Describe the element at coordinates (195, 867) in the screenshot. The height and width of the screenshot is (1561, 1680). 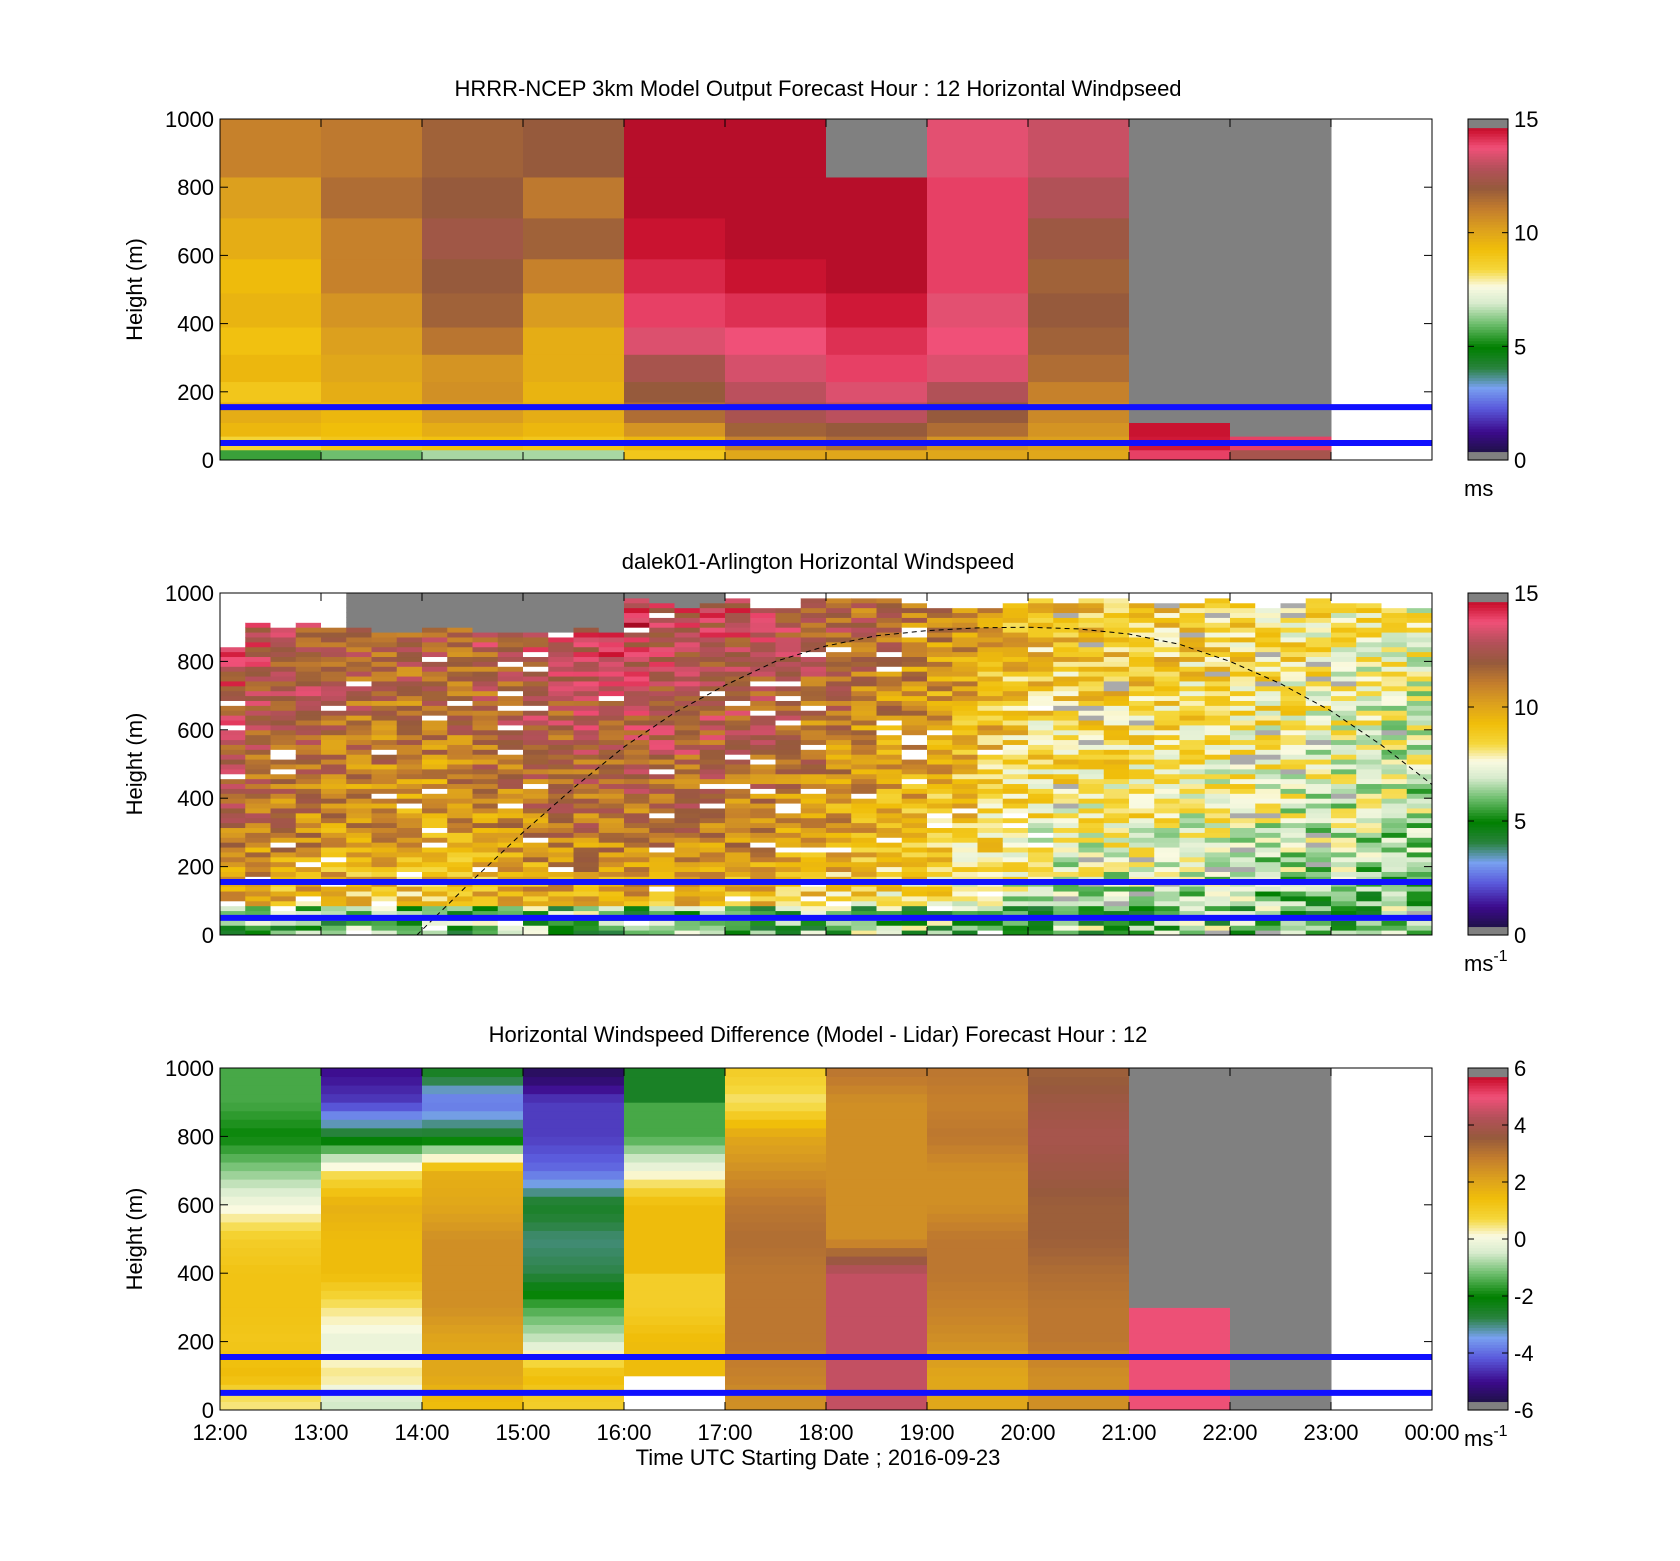
I see `y-tick-label: 200` at that location.